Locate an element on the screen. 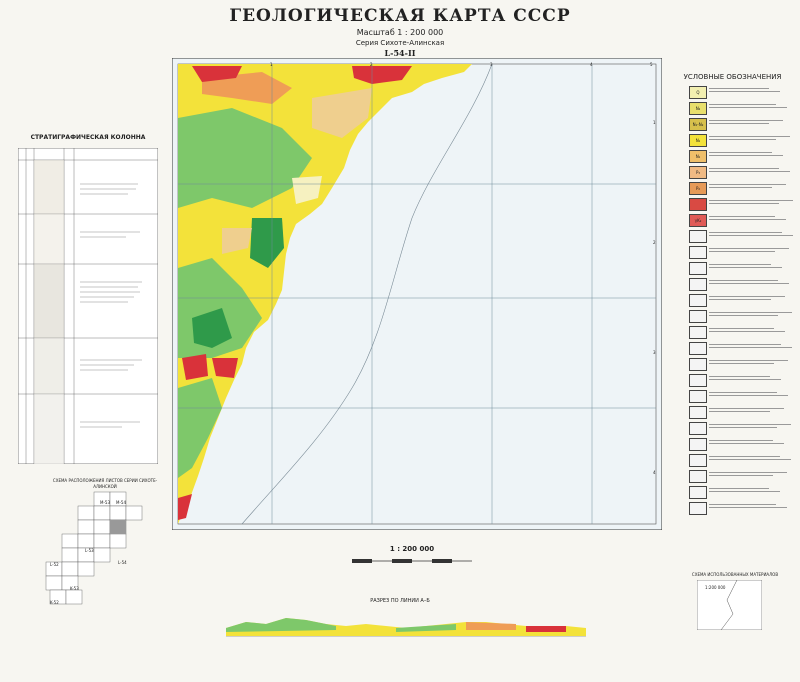  map-grid-label-side-2: 2 is located at coordinates (654, 242).